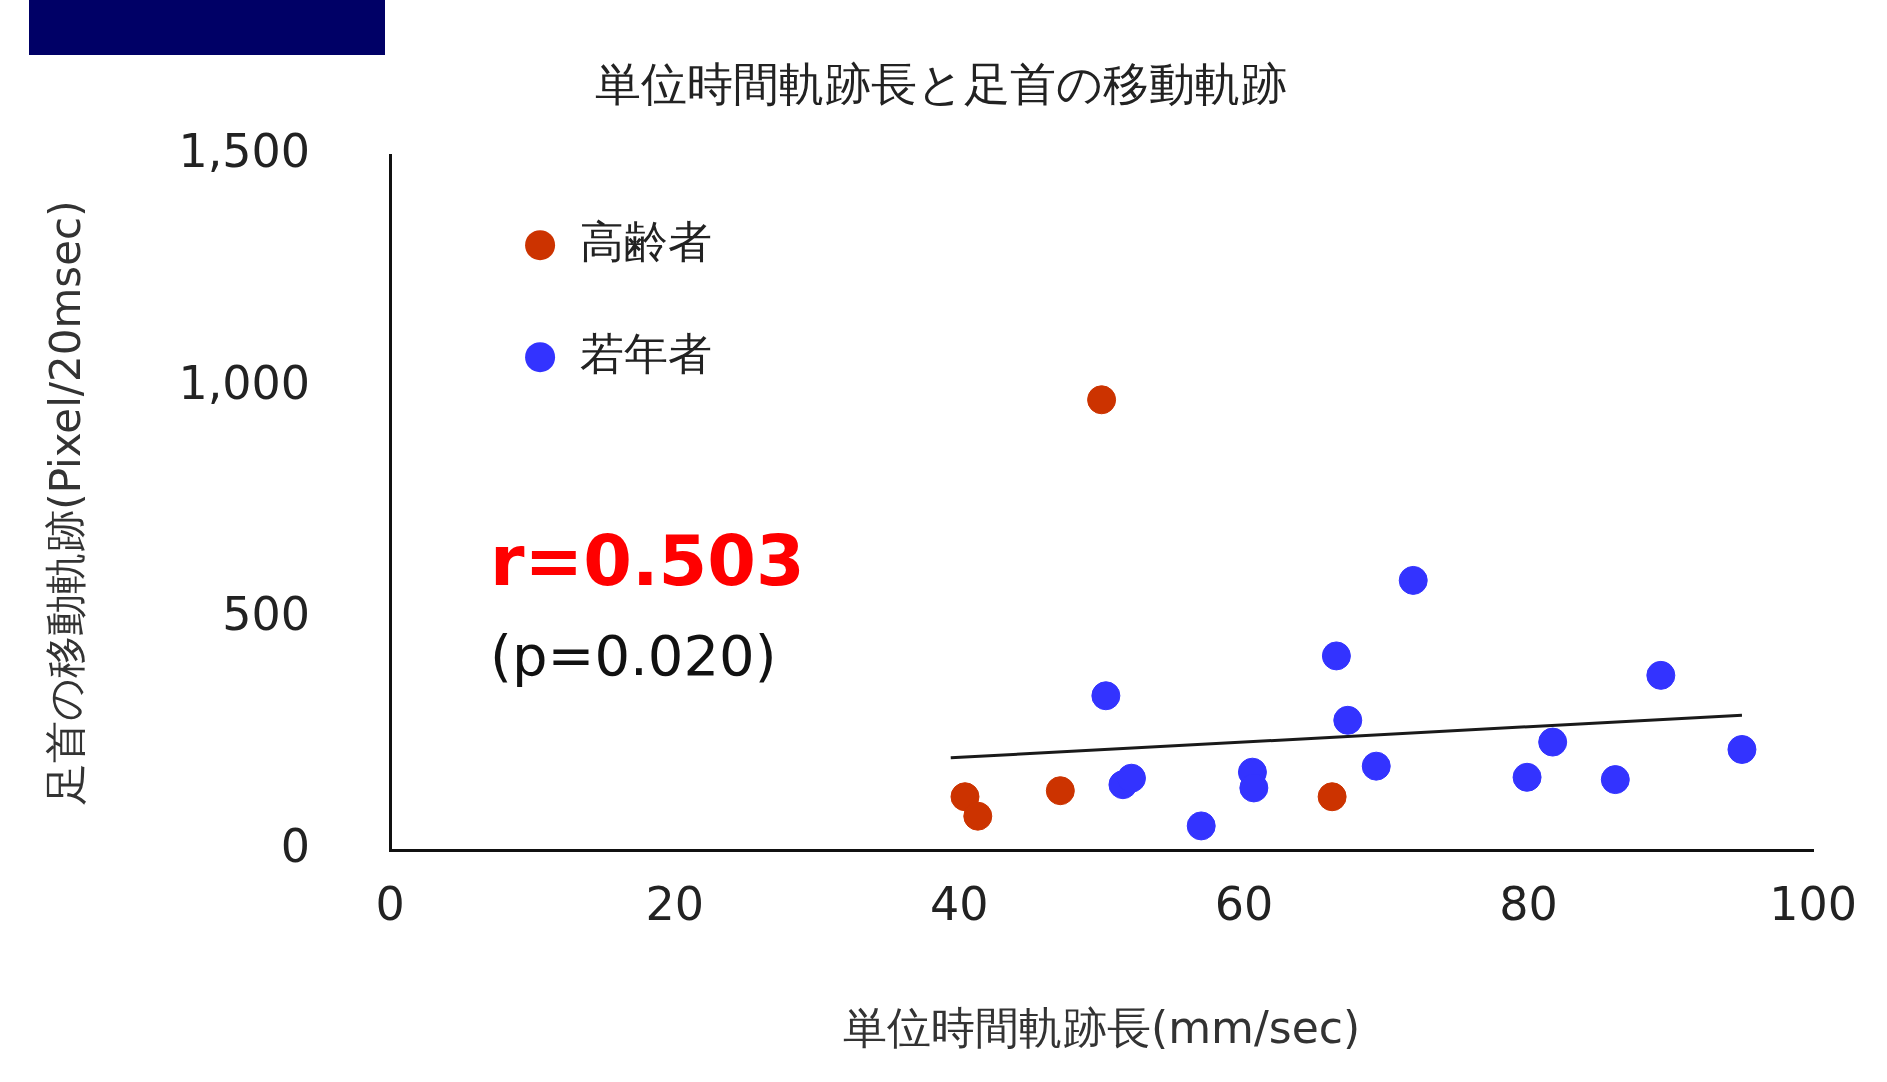 The image size is (1887, 1082). I want to click on x-tick-label: 80, so click(1528, 903).